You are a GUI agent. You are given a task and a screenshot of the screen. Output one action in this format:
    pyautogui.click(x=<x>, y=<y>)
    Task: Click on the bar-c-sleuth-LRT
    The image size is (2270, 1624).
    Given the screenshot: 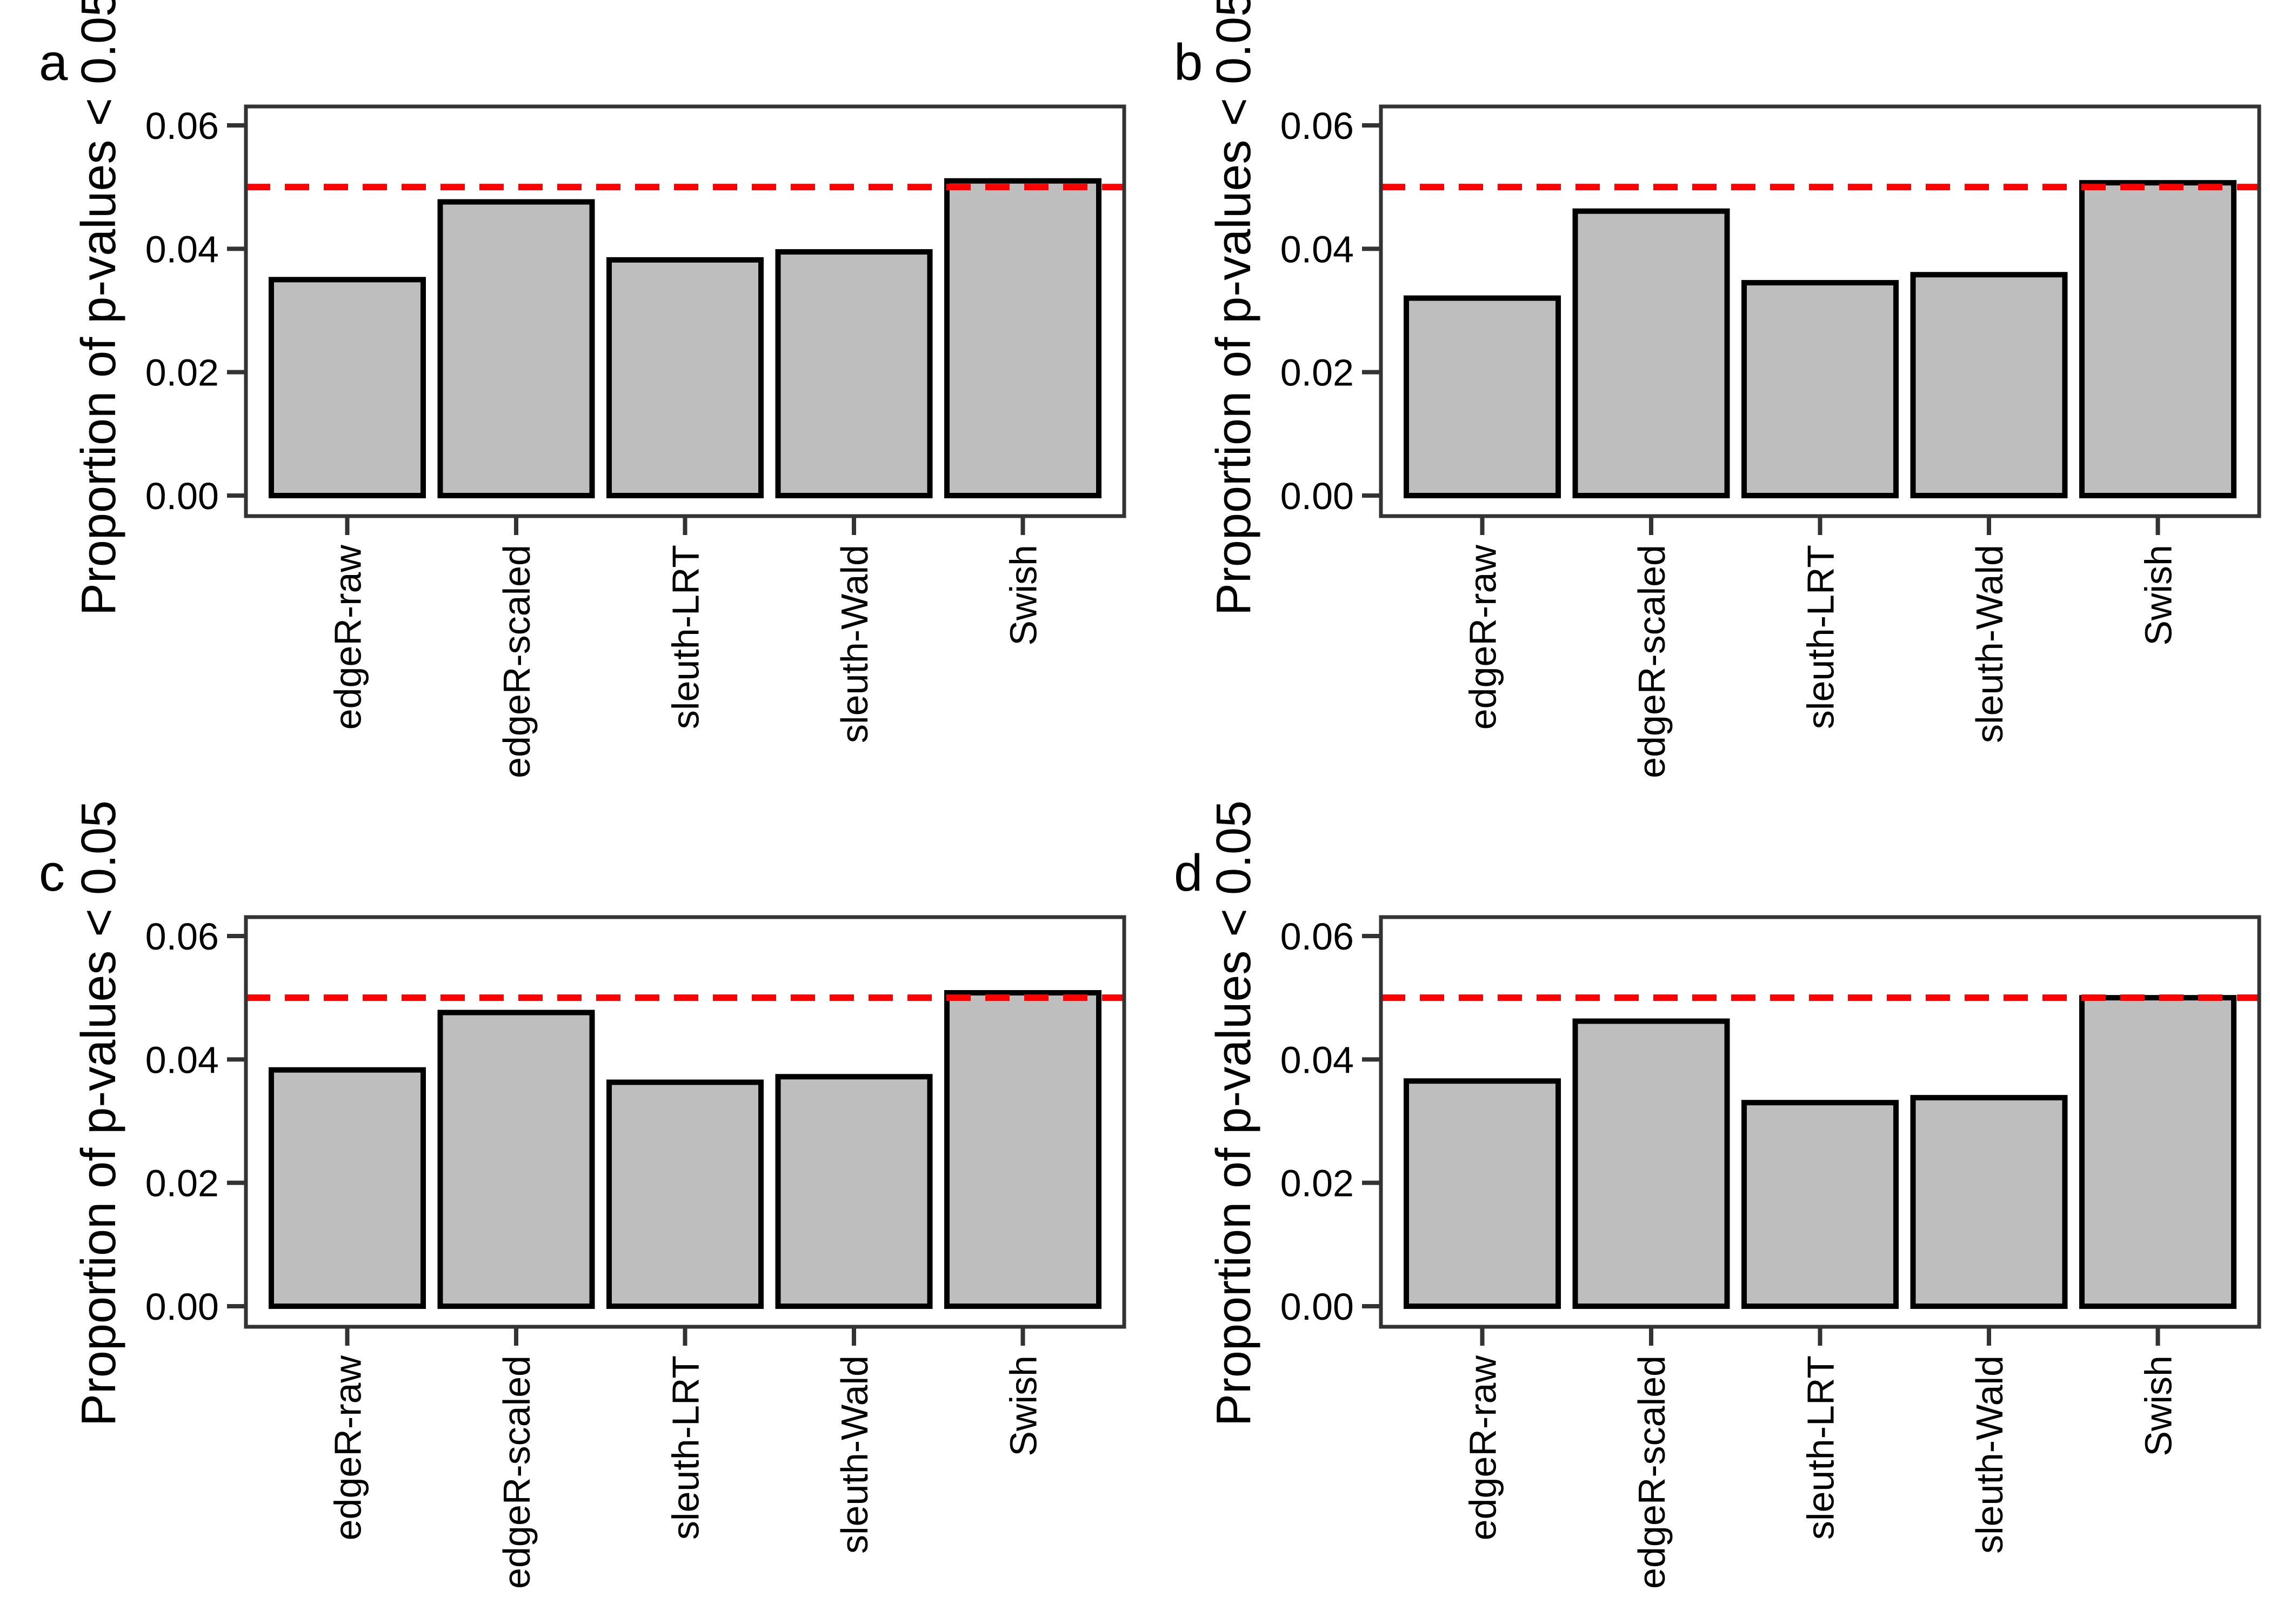 What is the action you would take?
    pyautogui.click(x=685, y=1194)
    